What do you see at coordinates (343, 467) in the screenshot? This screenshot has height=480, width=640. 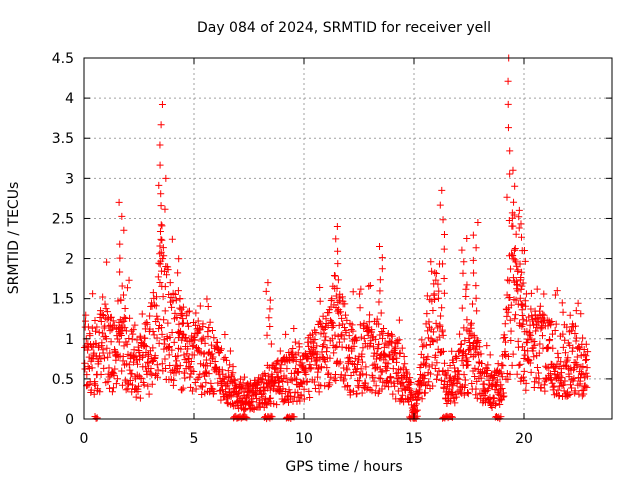 I see `x-axis-label: GPS time / hours` at bounding box center [343, 467].